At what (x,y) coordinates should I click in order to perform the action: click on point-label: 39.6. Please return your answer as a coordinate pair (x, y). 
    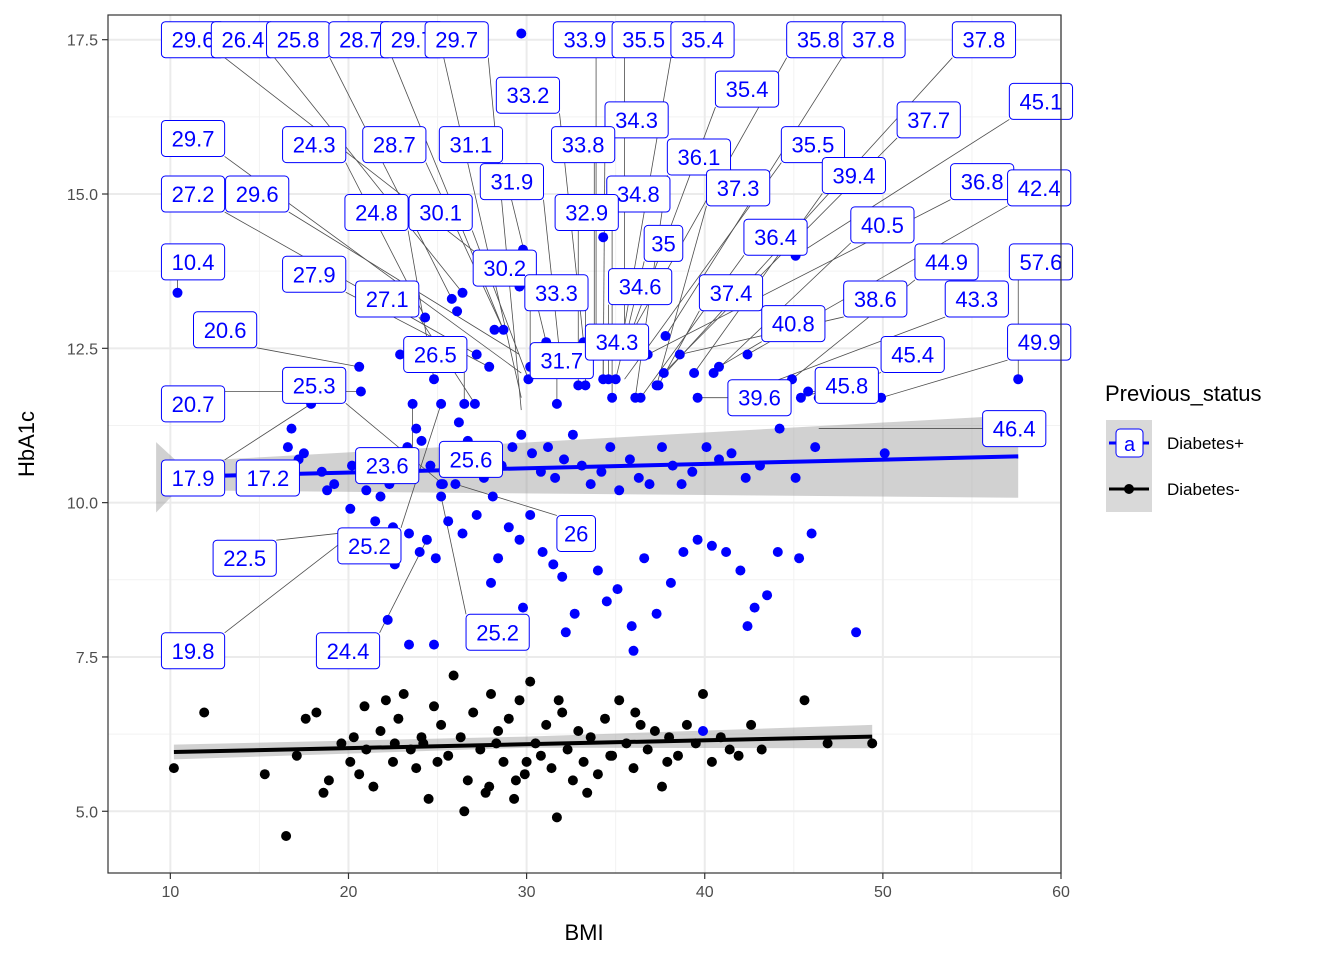
    Looking at the image, I should click on (759, 398).